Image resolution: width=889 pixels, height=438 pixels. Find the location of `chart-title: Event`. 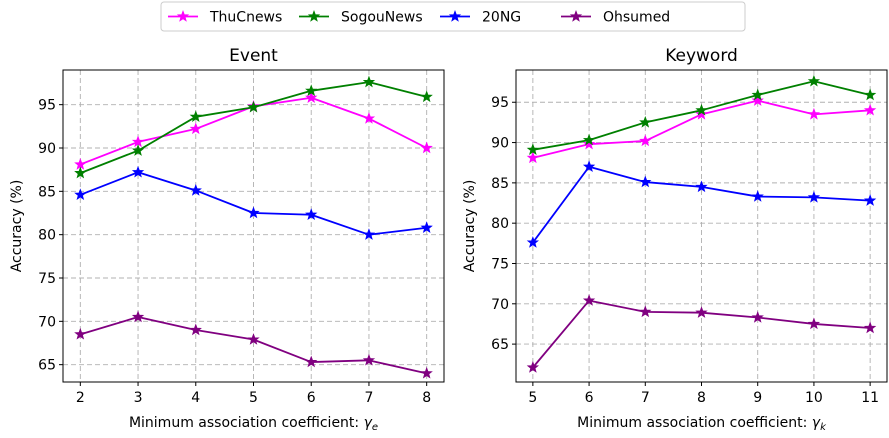

chart-title: Event is located at coordinates (253, 56).